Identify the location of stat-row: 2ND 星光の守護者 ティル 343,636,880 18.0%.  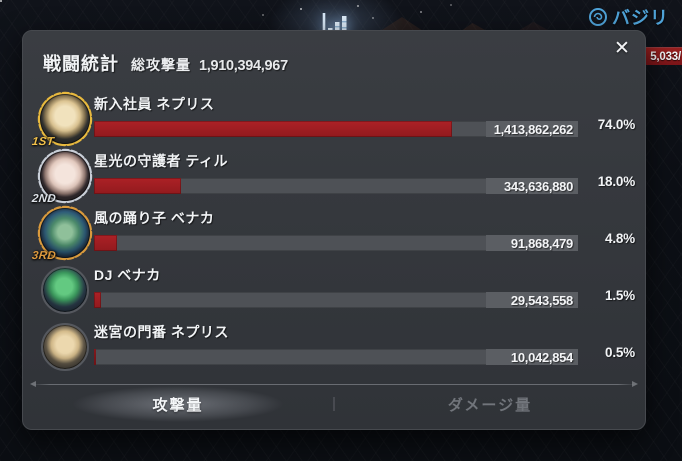
(333, 176).